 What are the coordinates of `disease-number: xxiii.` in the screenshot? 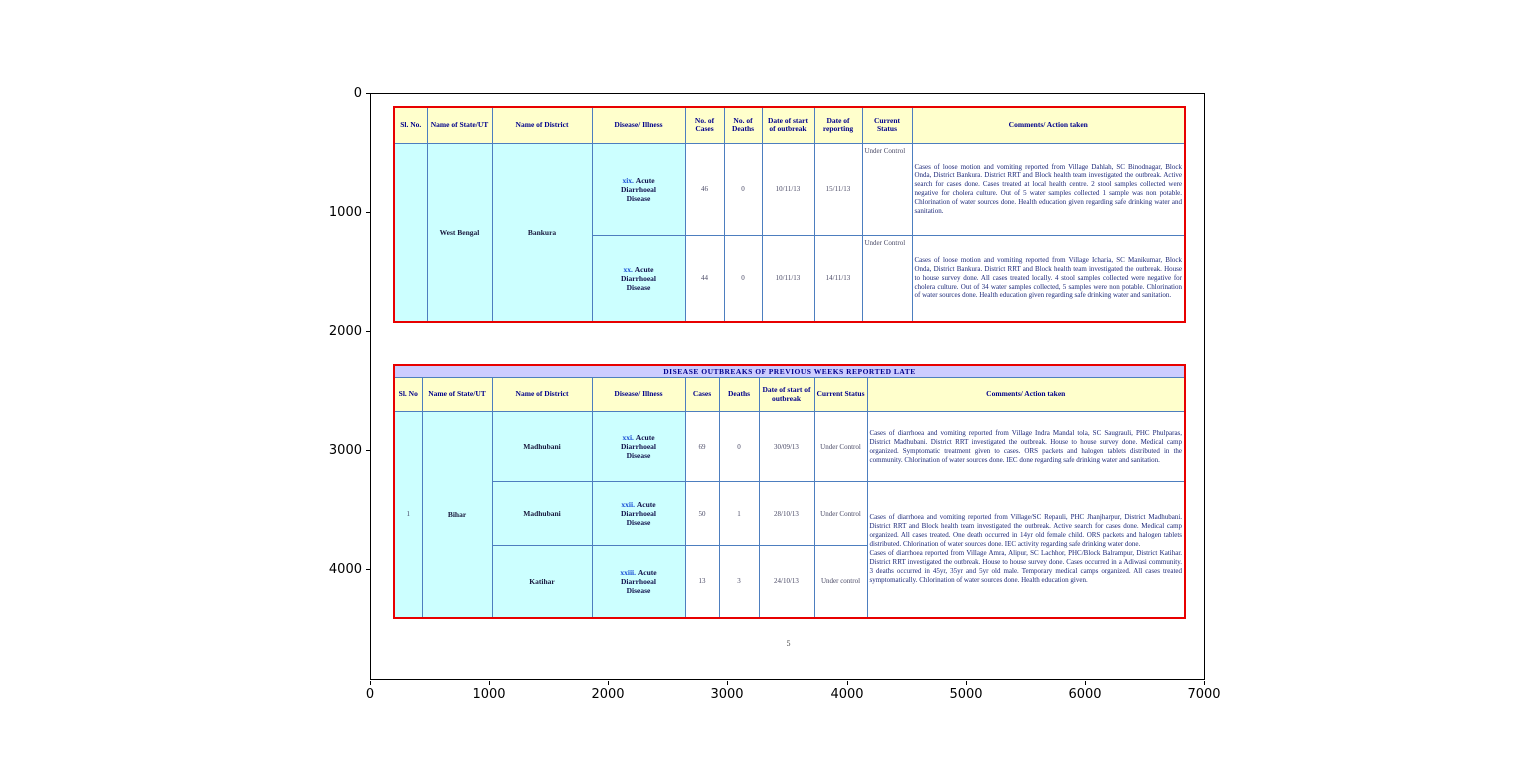 It's located at (628, 572).